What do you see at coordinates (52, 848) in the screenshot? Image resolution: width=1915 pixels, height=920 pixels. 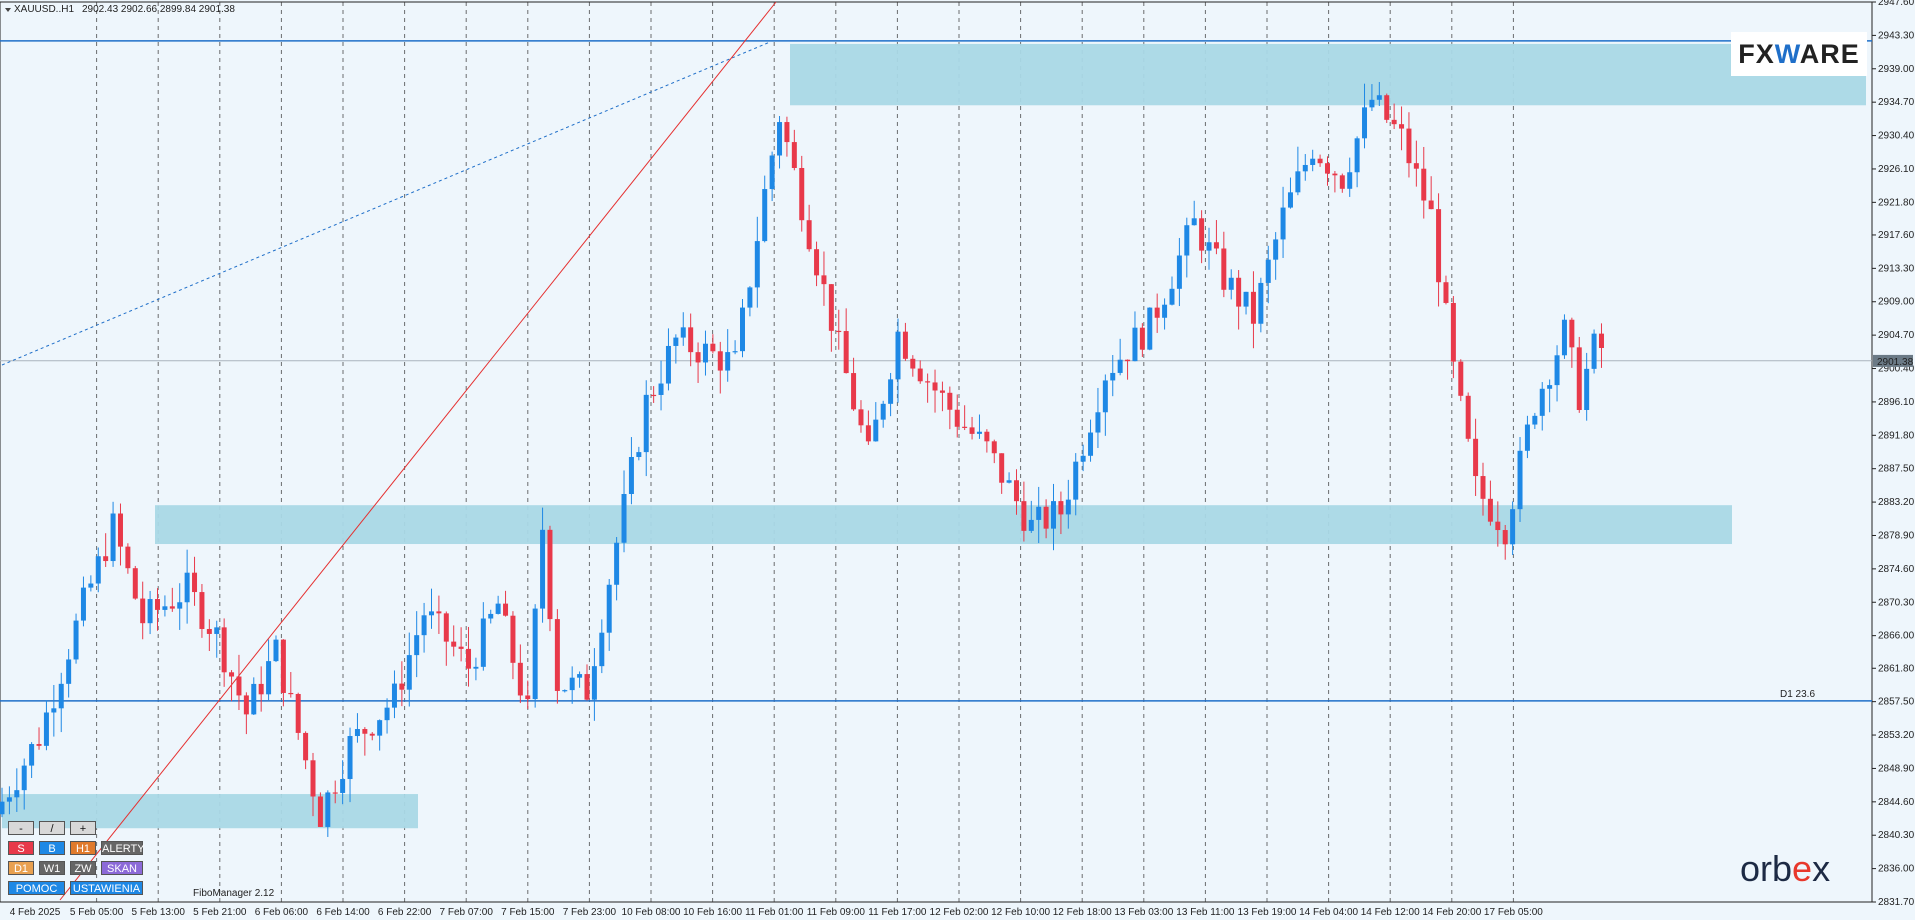 I see `buy-button: B` at bounding box center [52, 848].